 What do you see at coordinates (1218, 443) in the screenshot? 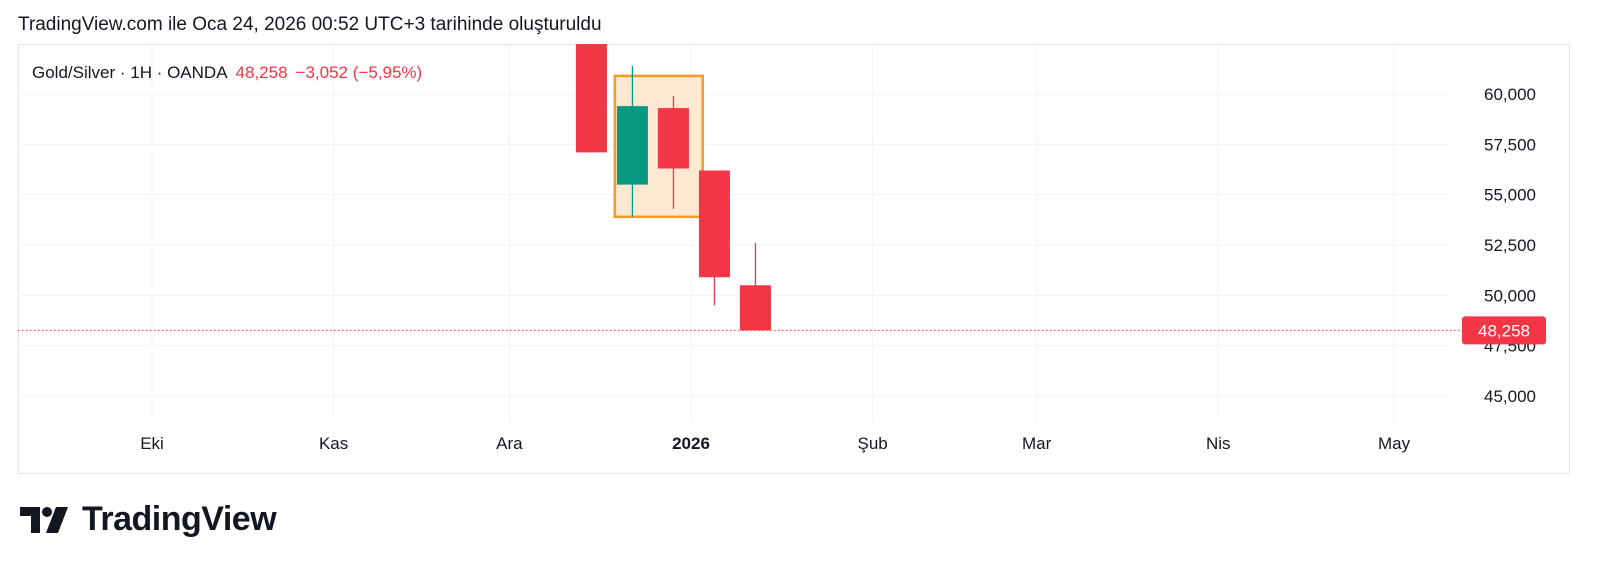
I see `time-tick-label: Nis` at bounding box center [1218, 443].